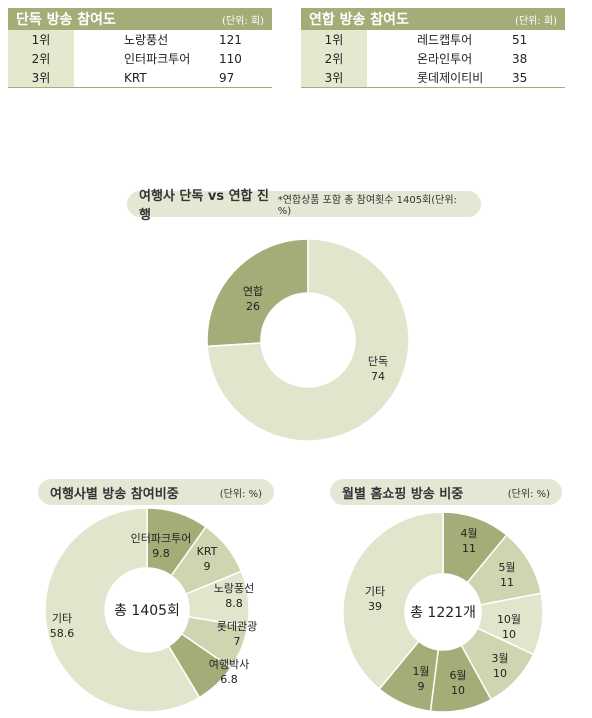 The height and width of the screenshot is (718, 592). I want to click on value-cell: 97, so click(227, 77).